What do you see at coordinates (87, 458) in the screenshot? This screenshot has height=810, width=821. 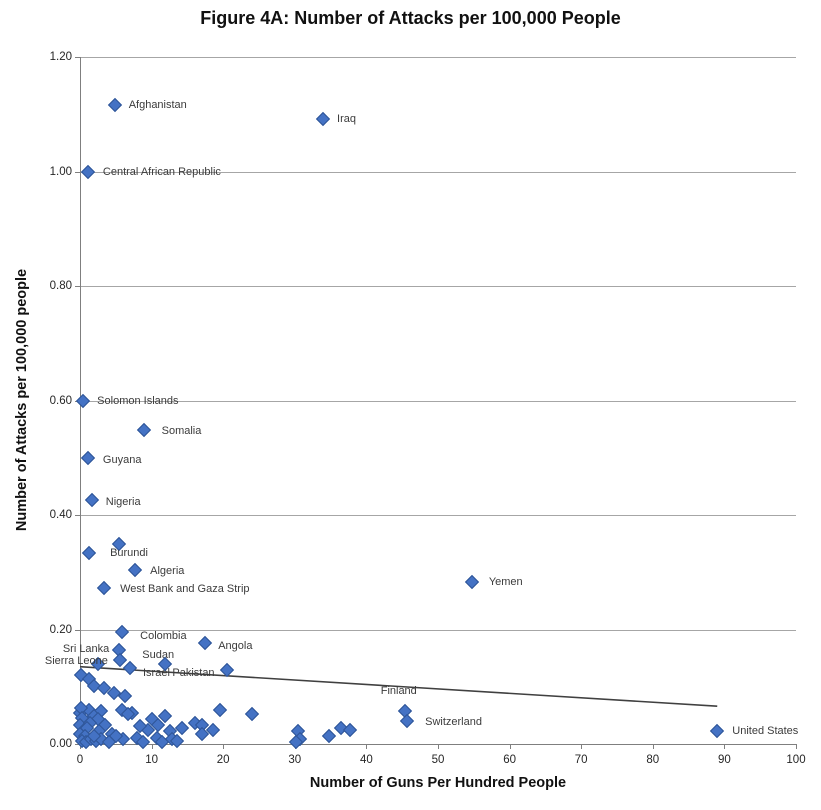 I see `data-point-guyana` at bounding box center [87, 458].